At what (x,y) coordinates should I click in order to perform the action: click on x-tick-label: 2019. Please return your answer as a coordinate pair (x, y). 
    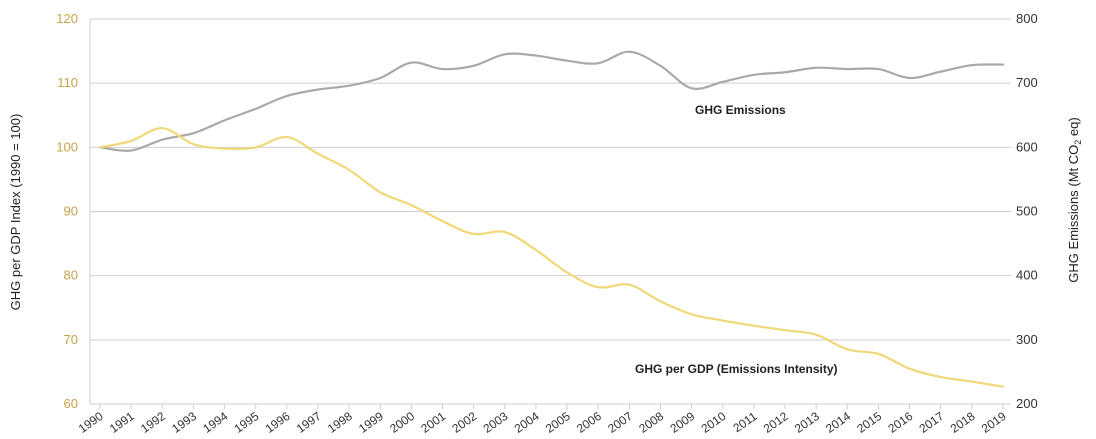
    Looking at the image, I should click on (994, 422).